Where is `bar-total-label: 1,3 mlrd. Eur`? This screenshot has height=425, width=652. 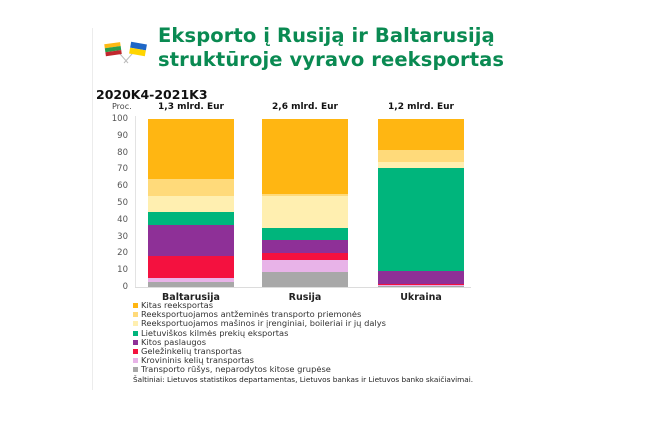
bar-total-label: 1,3 mlrd. Eur is located at coordinates (191, 107).